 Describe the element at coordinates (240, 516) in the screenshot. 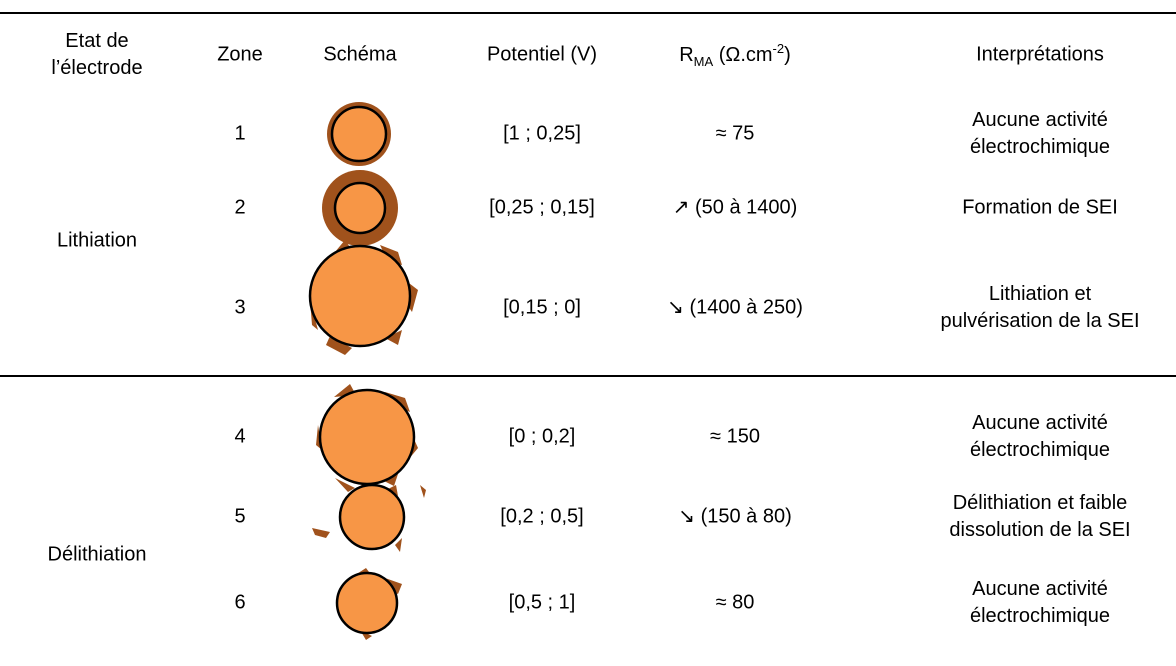

I see `zone: 5` at that location.